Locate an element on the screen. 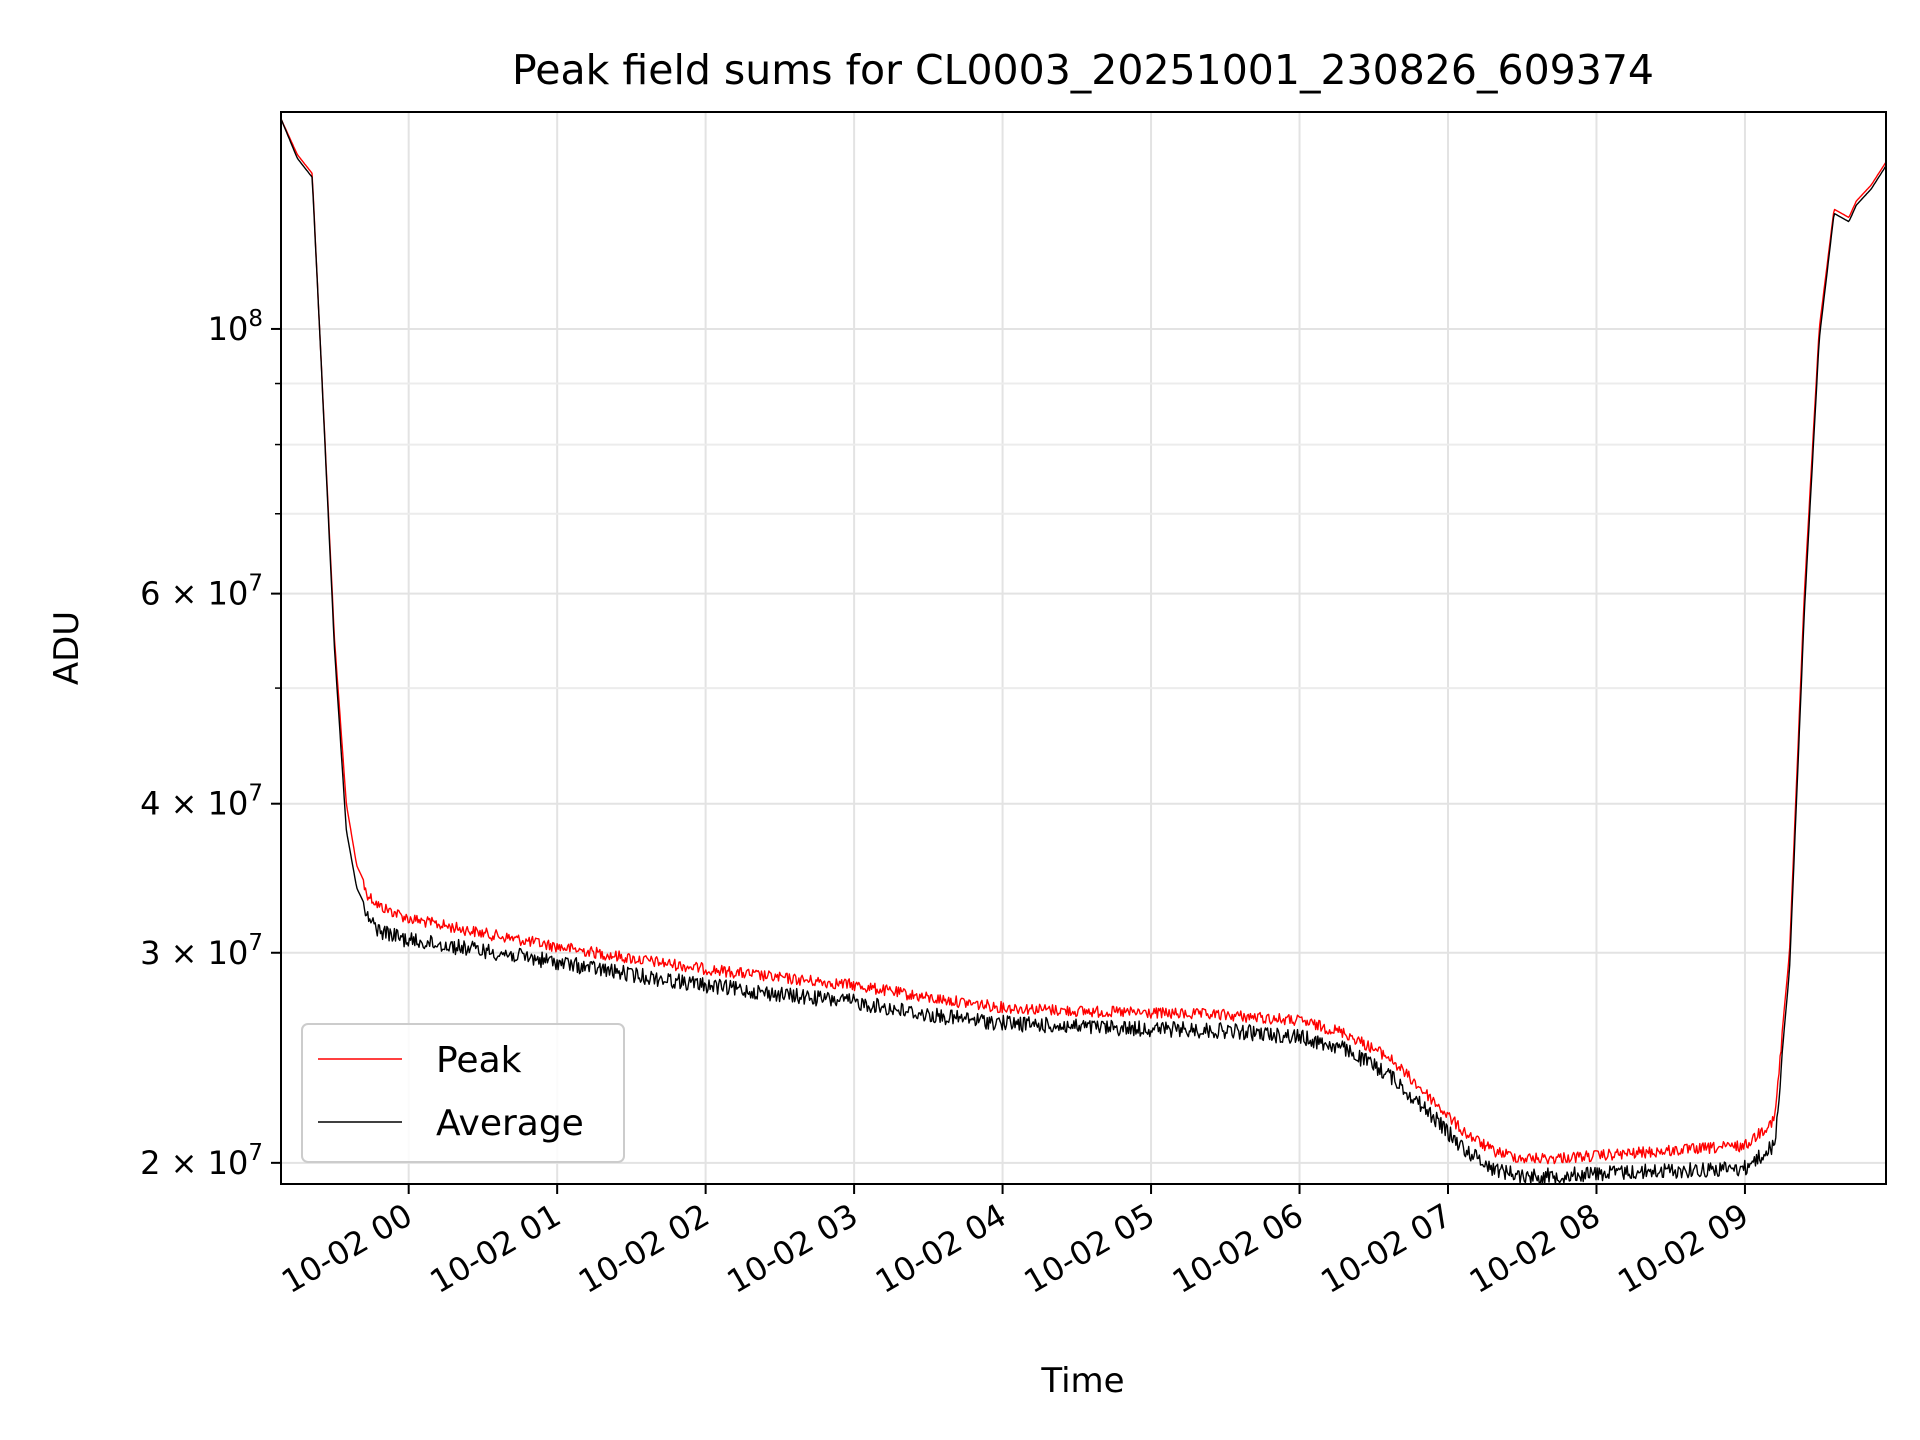 This screenshot has width=1920, height=1440. y-tick-label: 6 × 107 is located at coordinates (201, 592).